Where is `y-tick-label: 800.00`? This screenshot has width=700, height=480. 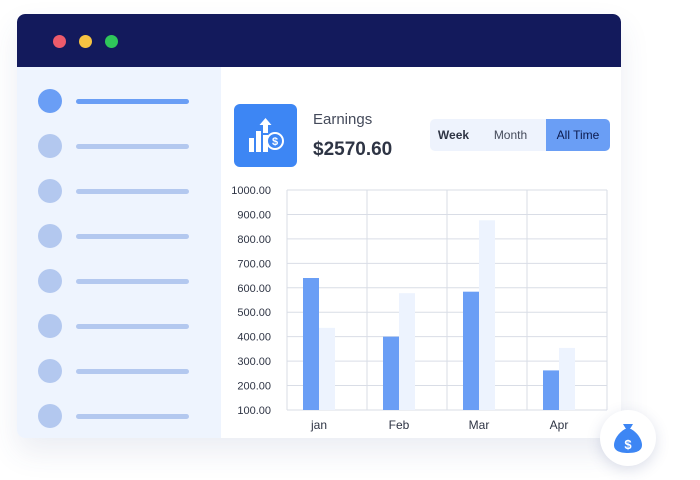
y-tick-label: 800.00 is located at coordinates (254, 240).